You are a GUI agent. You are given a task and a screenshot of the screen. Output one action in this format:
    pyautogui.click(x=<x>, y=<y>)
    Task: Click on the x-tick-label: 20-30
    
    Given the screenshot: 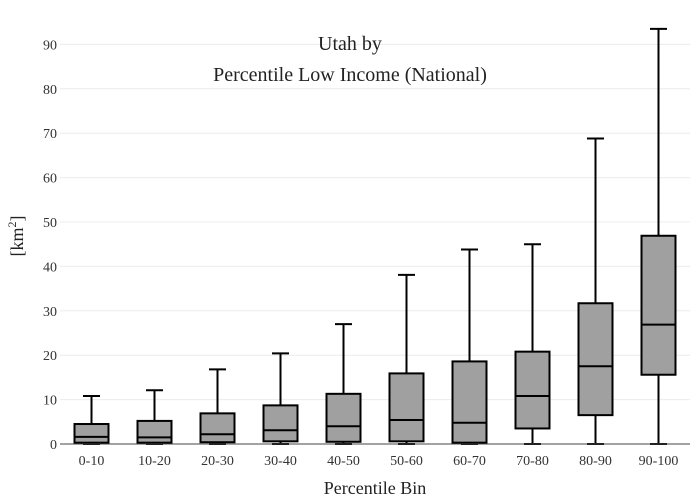 What is the action you would take?
    pyautogui.click(x=217, y=461)
    